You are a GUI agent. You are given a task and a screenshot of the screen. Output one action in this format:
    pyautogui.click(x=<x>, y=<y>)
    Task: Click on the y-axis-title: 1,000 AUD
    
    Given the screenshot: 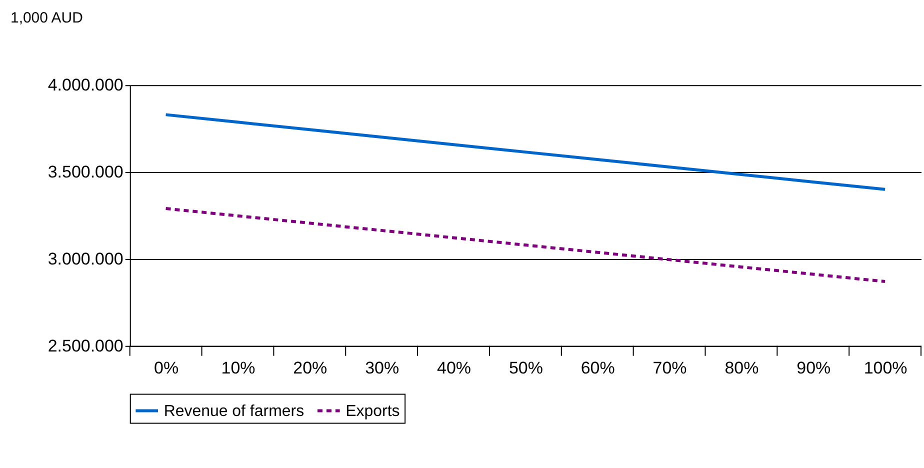 What is the action you would take?
    pyautogui.click(x=47, y=18)
    